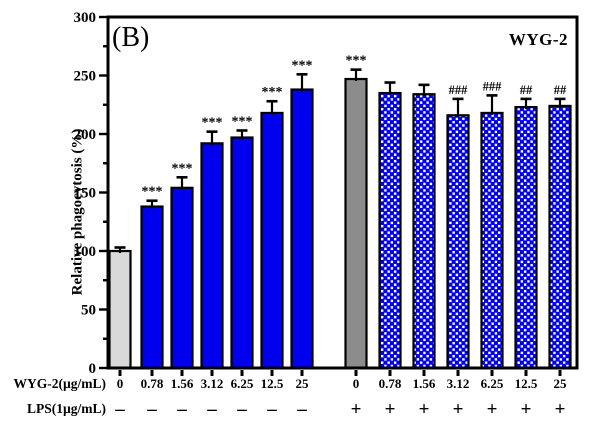  What do you see at coordinates (85, 77) in the screenshot?
I see `y-tick-label: 250` at bounding box center [85, 77].